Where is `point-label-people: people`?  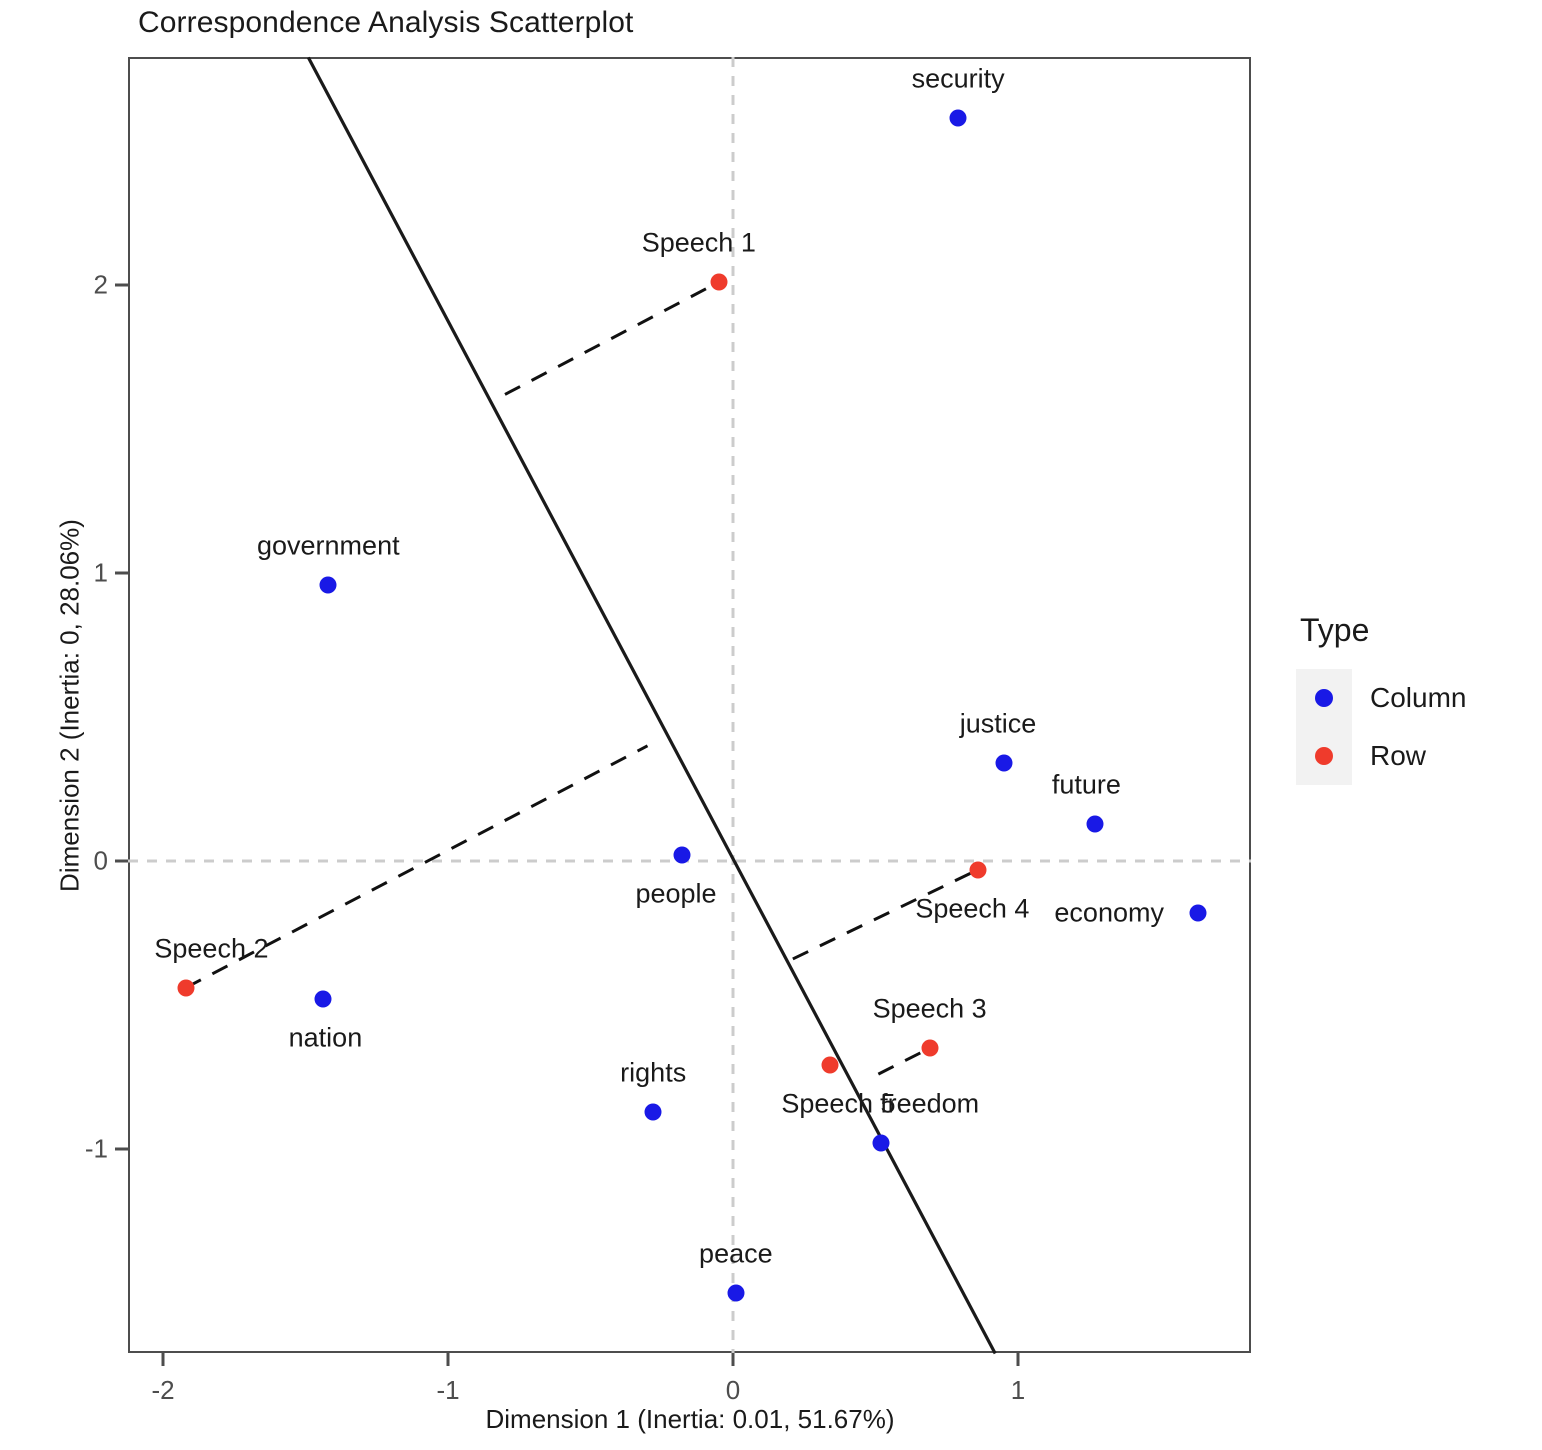
point-label-people: people is located at coordinates (676, 893).